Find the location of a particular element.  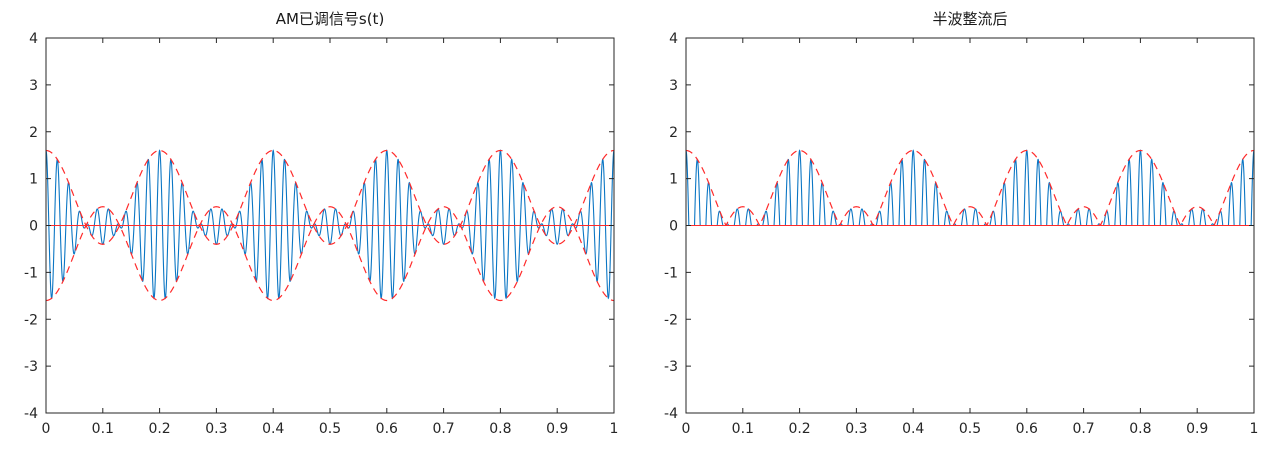

plot-title-am-signal: AM已调信号s(t) is located at coordinates (330, 19).